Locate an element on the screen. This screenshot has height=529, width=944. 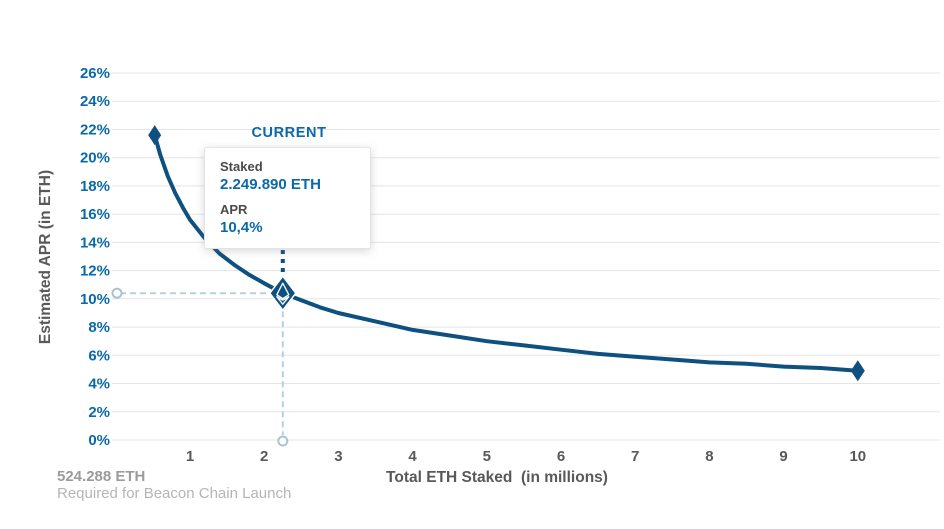
svg-text: 10% is located at coordinates (95, 299).